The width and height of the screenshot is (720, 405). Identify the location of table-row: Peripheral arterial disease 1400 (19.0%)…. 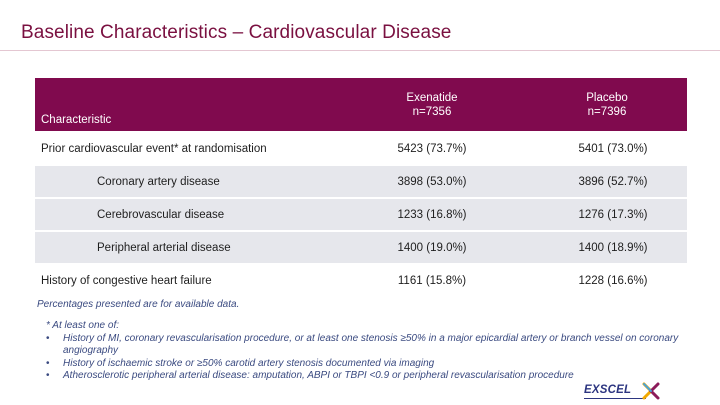
(361, 248).